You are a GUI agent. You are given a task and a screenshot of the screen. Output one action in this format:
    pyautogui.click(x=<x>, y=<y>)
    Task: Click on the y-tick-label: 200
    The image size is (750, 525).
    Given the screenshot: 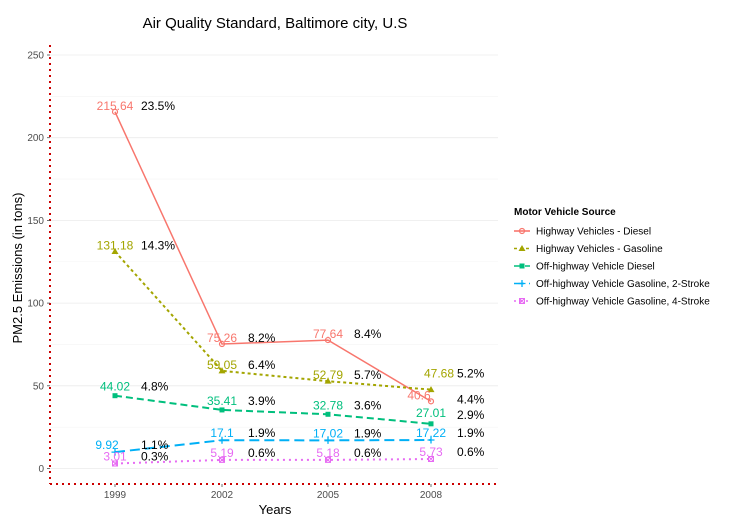 What is the action you would take?
    pyautogui.click(x=35, y=138)
    